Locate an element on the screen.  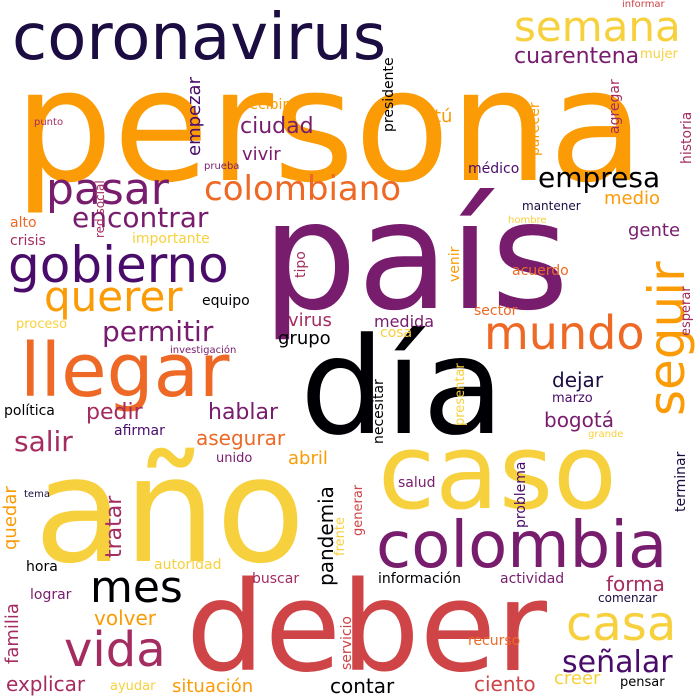
word-actividad: actividad is located at coordinates (532, 579).